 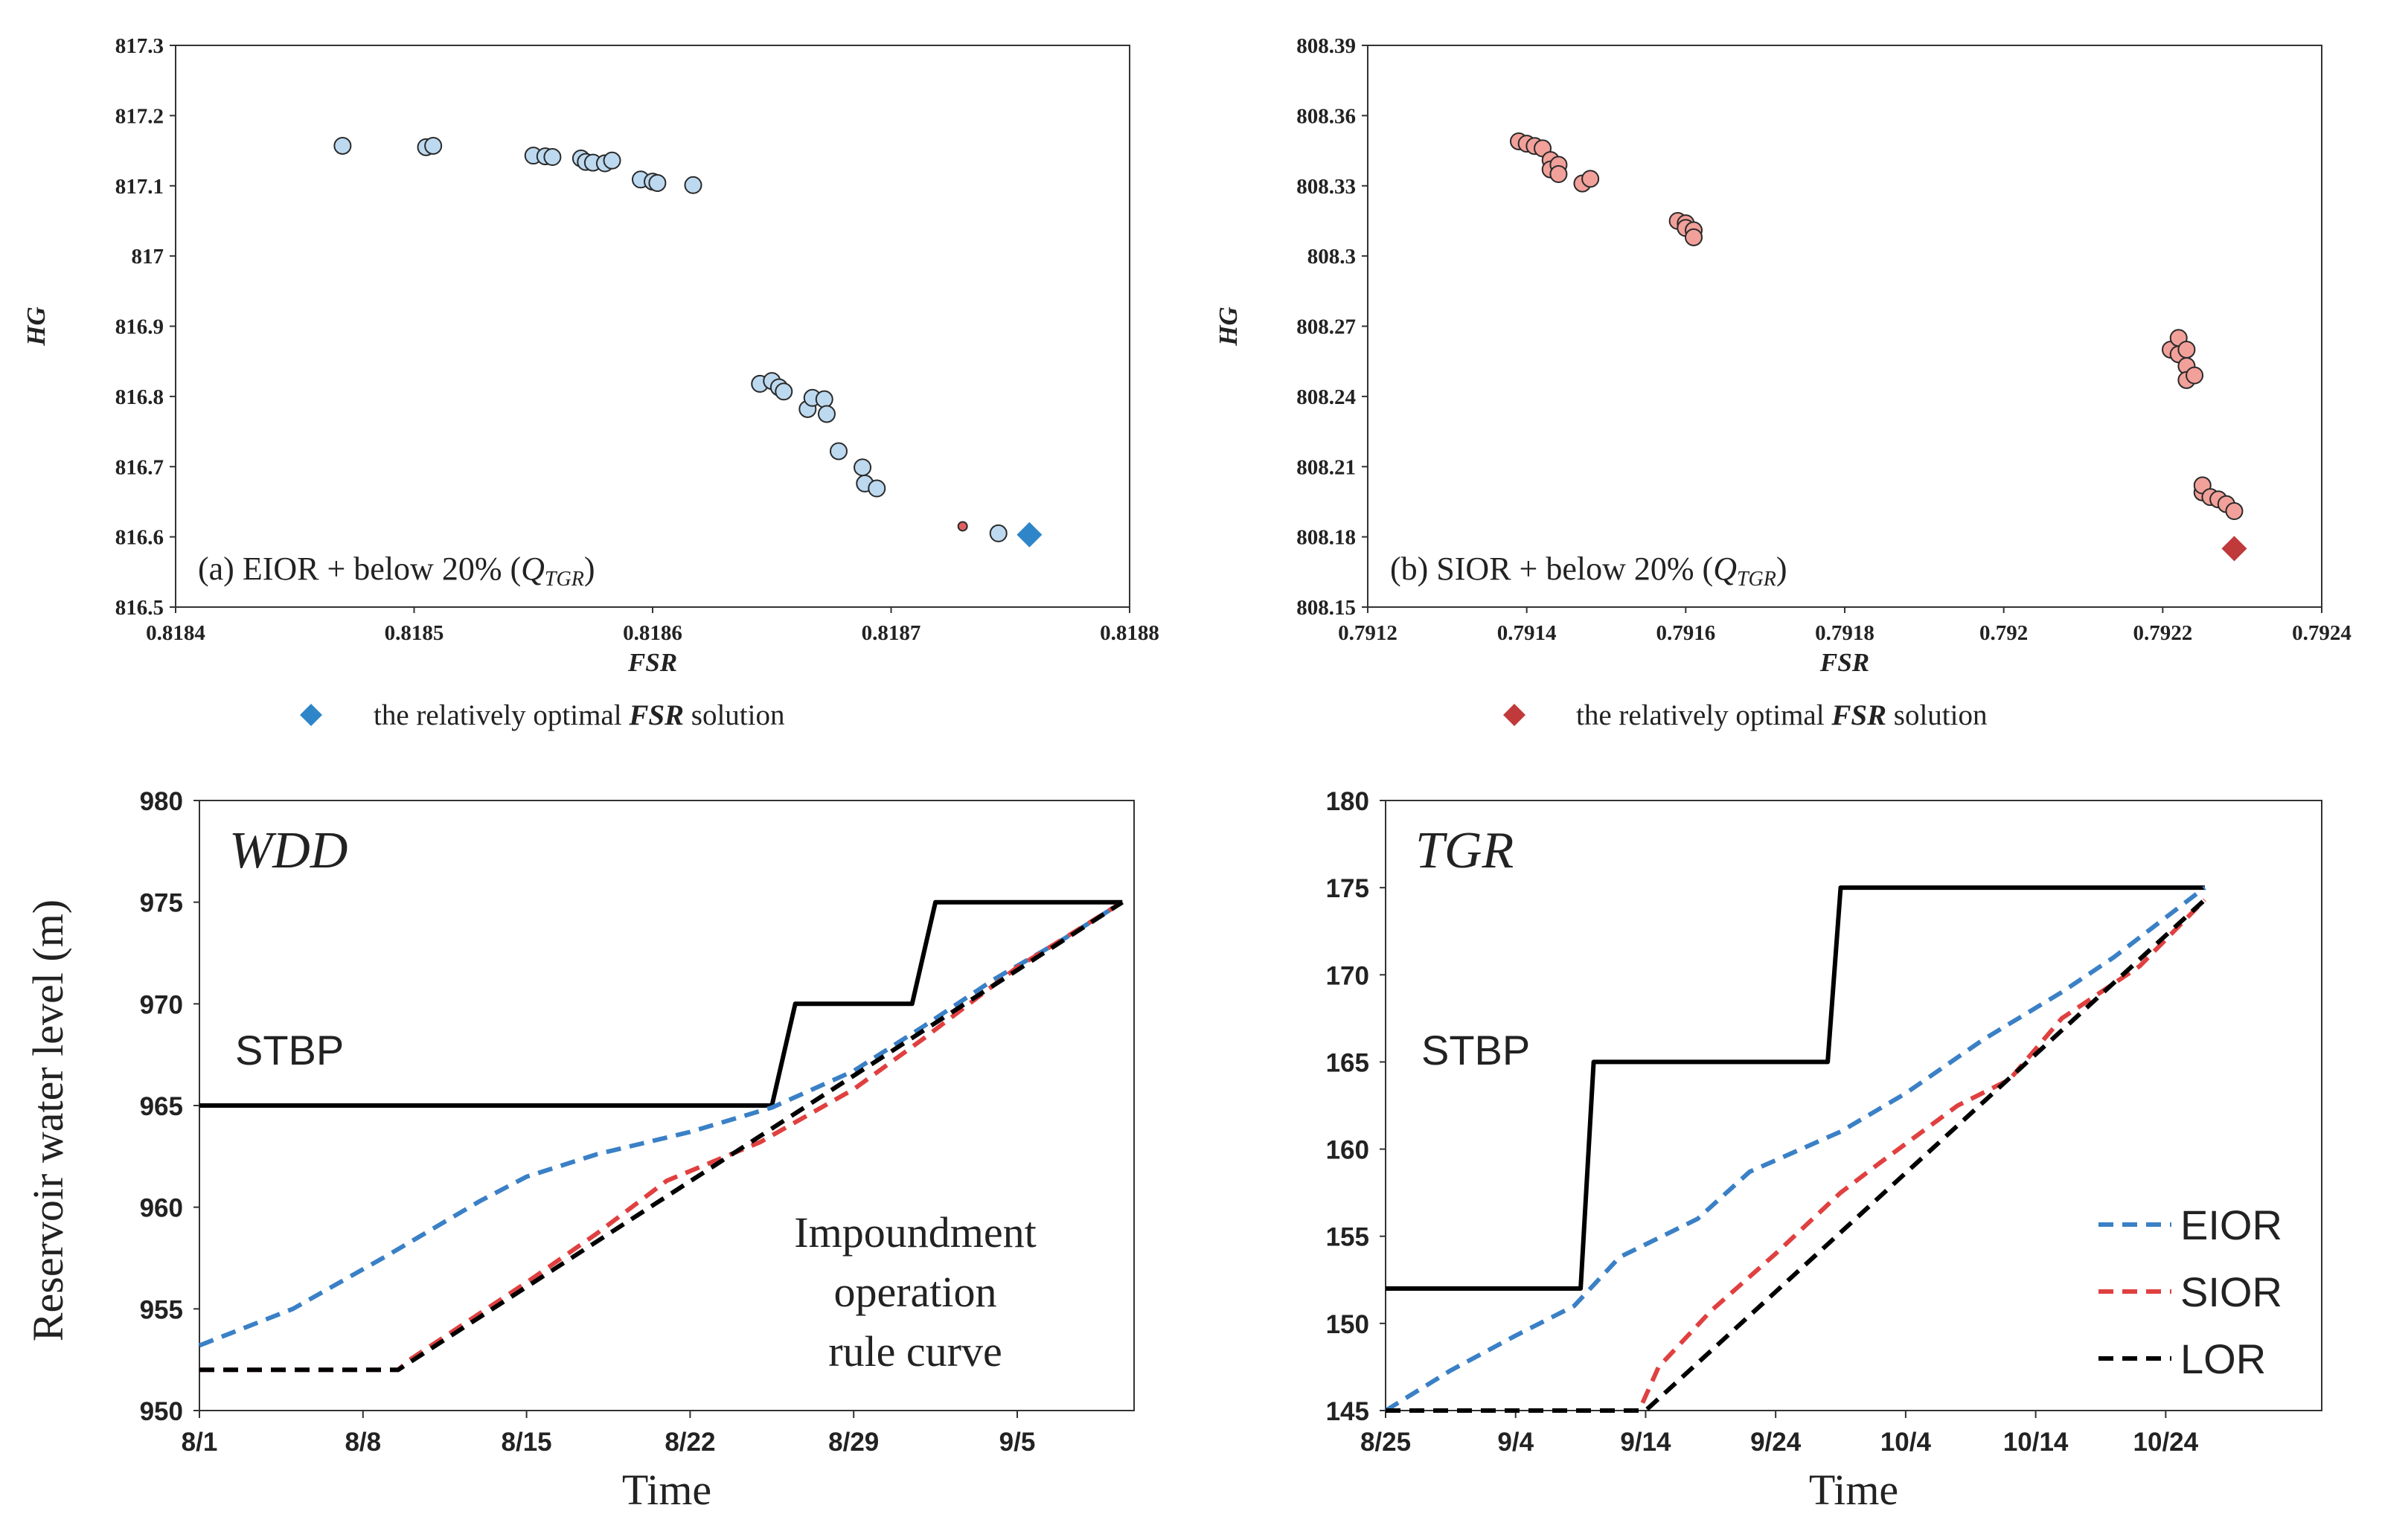 I want to click on x-tick-label: 8/15, so click(x=527, y=1442).